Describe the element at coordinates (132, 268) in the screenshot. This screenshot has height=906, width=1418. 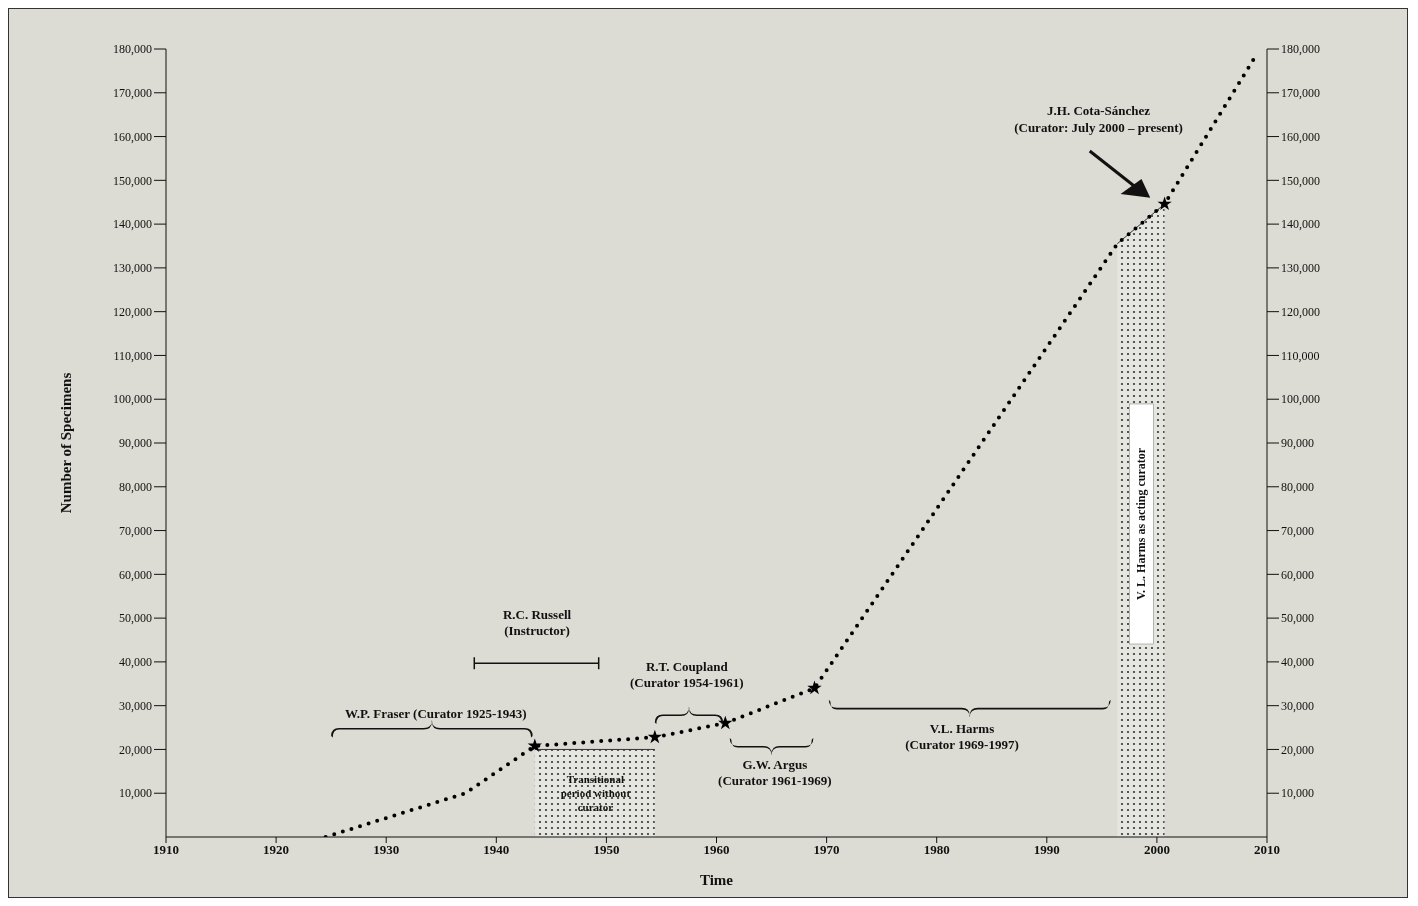
I see `y-tick-label: 130,000` at that location.